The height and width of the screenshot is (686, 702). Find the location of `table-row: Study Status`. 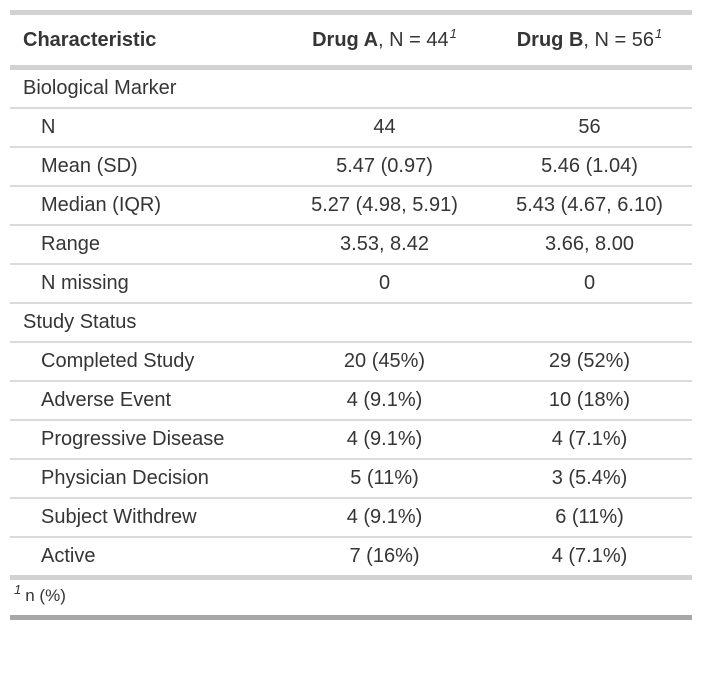

table-row: Study Status is located at coordinates (351, 322).